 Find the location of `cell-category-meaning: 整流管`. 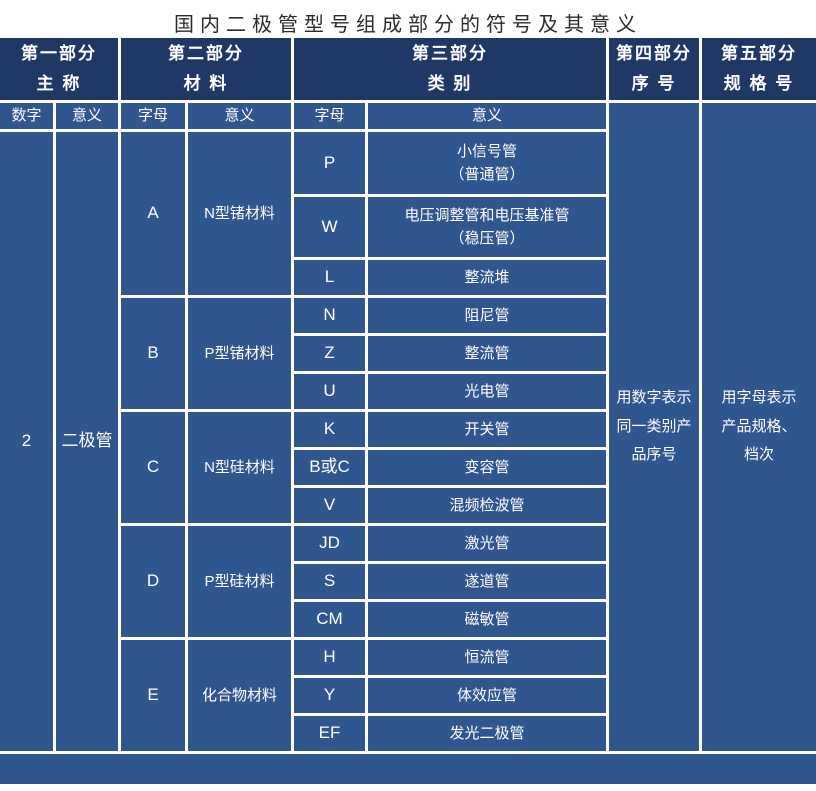

cell-category-meaning: 整流管 is located at coordinates (487, 353).